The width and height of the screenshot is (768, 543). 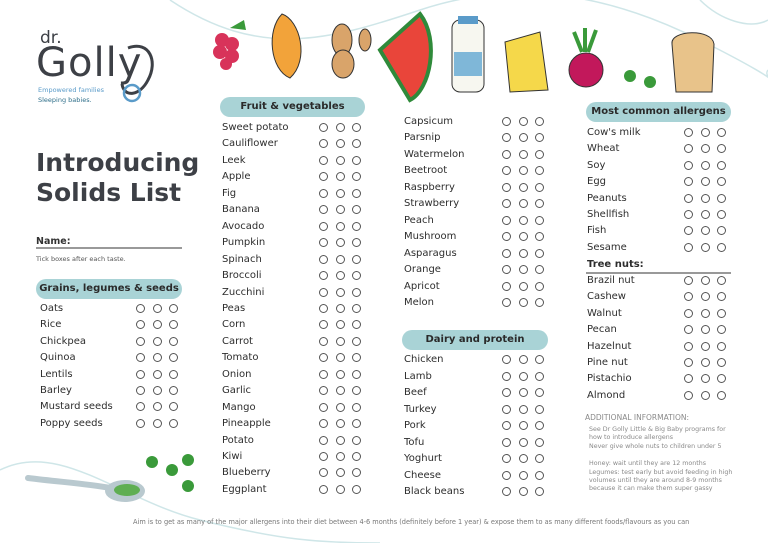 I want to click on list-item: Pine nut, so click(x=607, y=362).